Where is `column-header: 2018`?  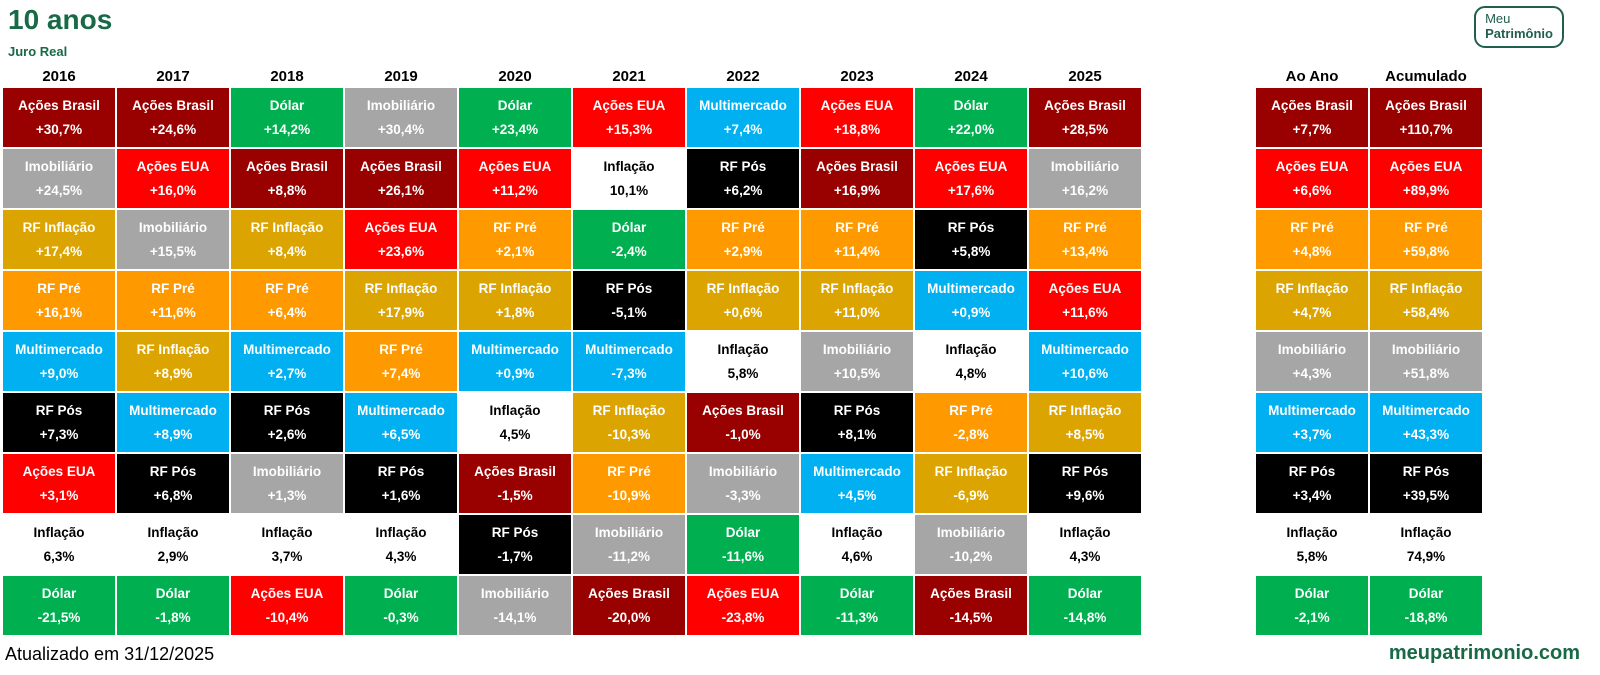
column-header: 2018 is located at coordinates (287, 76).